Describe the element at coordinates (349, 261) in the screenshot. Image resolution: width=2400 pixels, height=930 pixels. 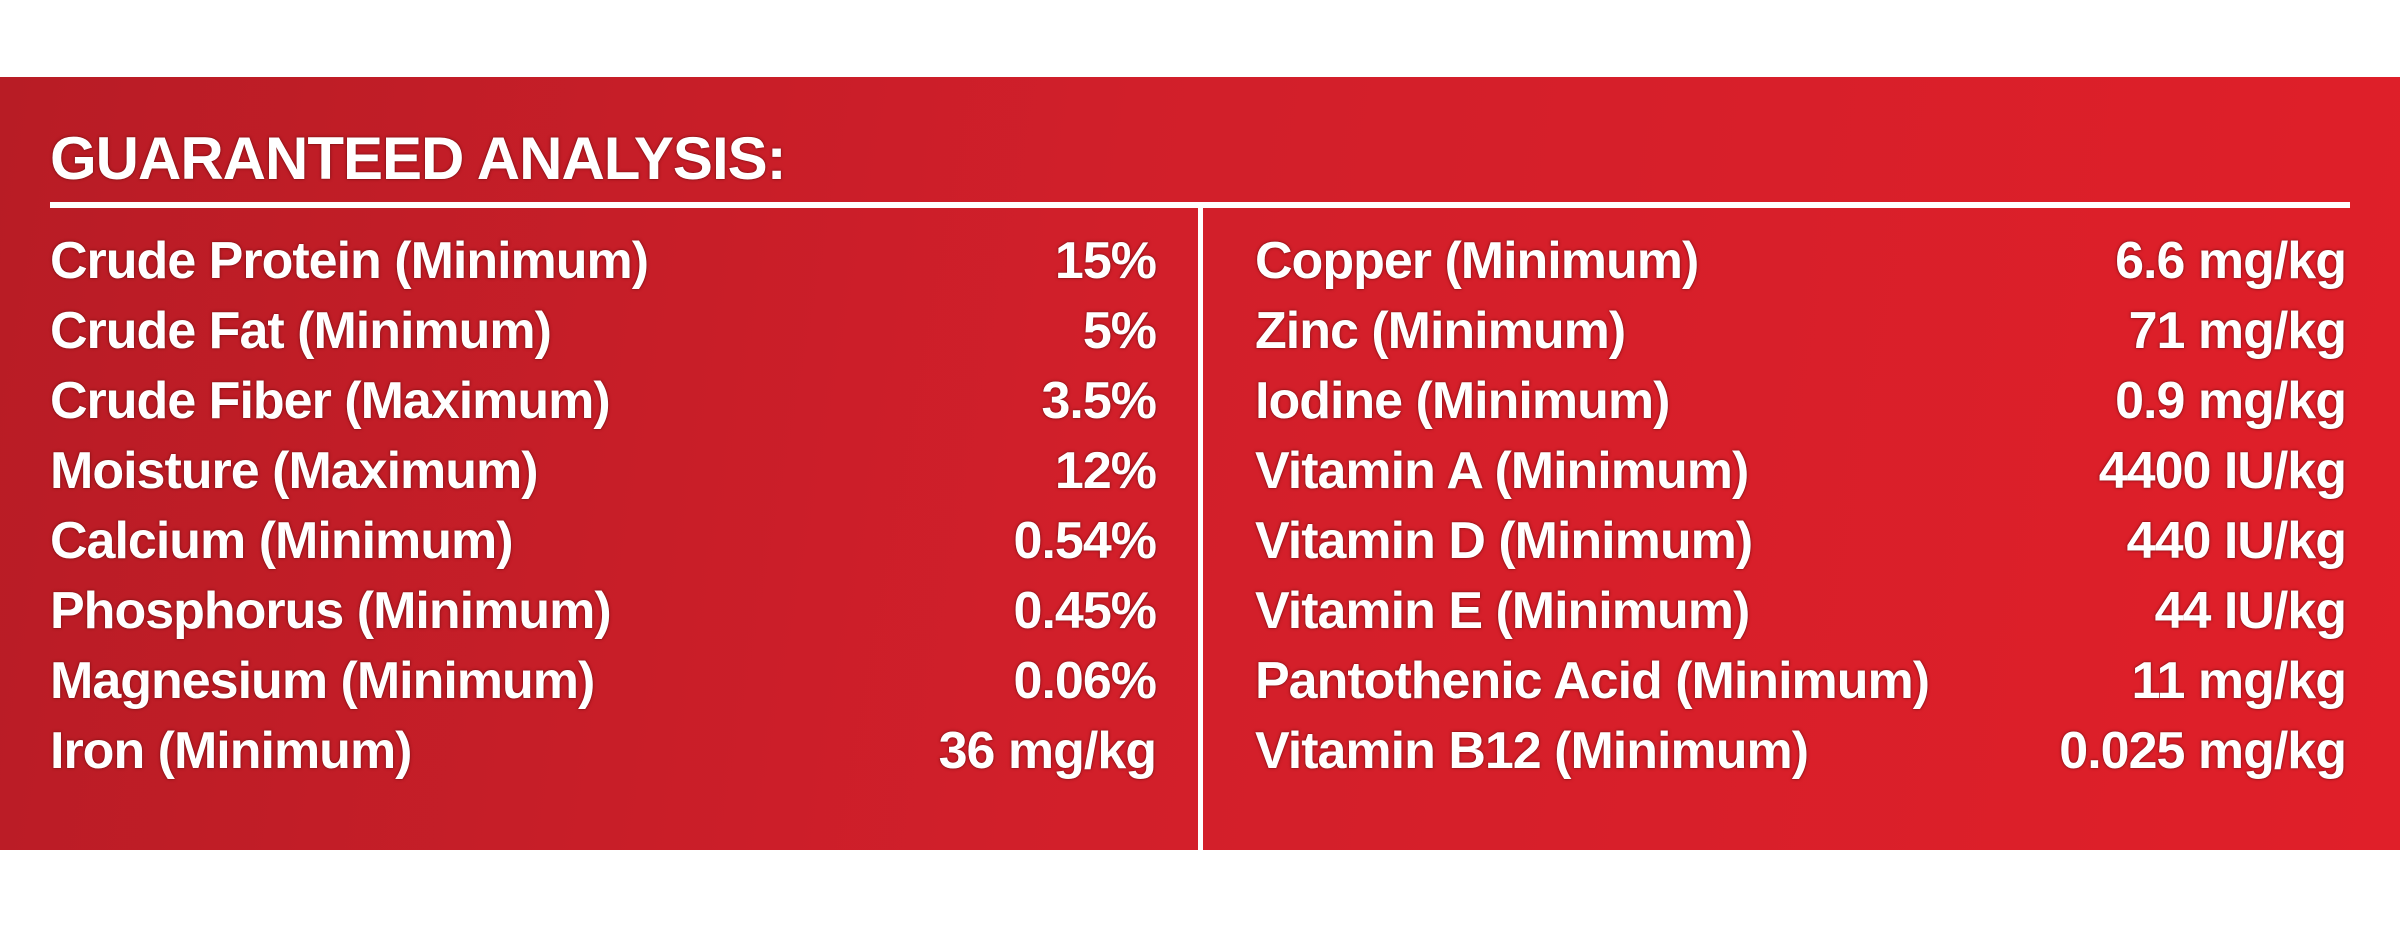
I see `nutrient-label: Crude Protein (Minimum)` at that location.